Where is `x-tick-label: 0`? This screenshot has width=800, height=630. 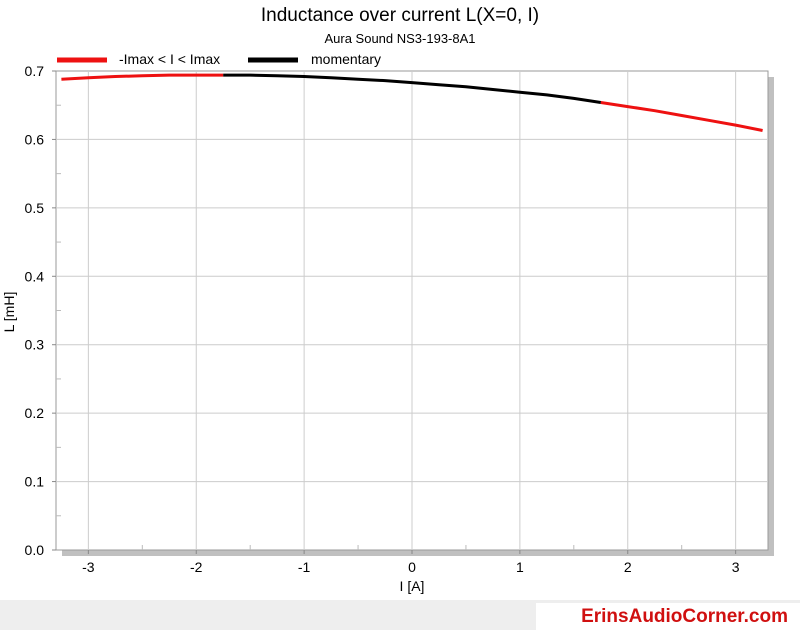
x-tick-label: 0 is located at coordinates (412, 567).